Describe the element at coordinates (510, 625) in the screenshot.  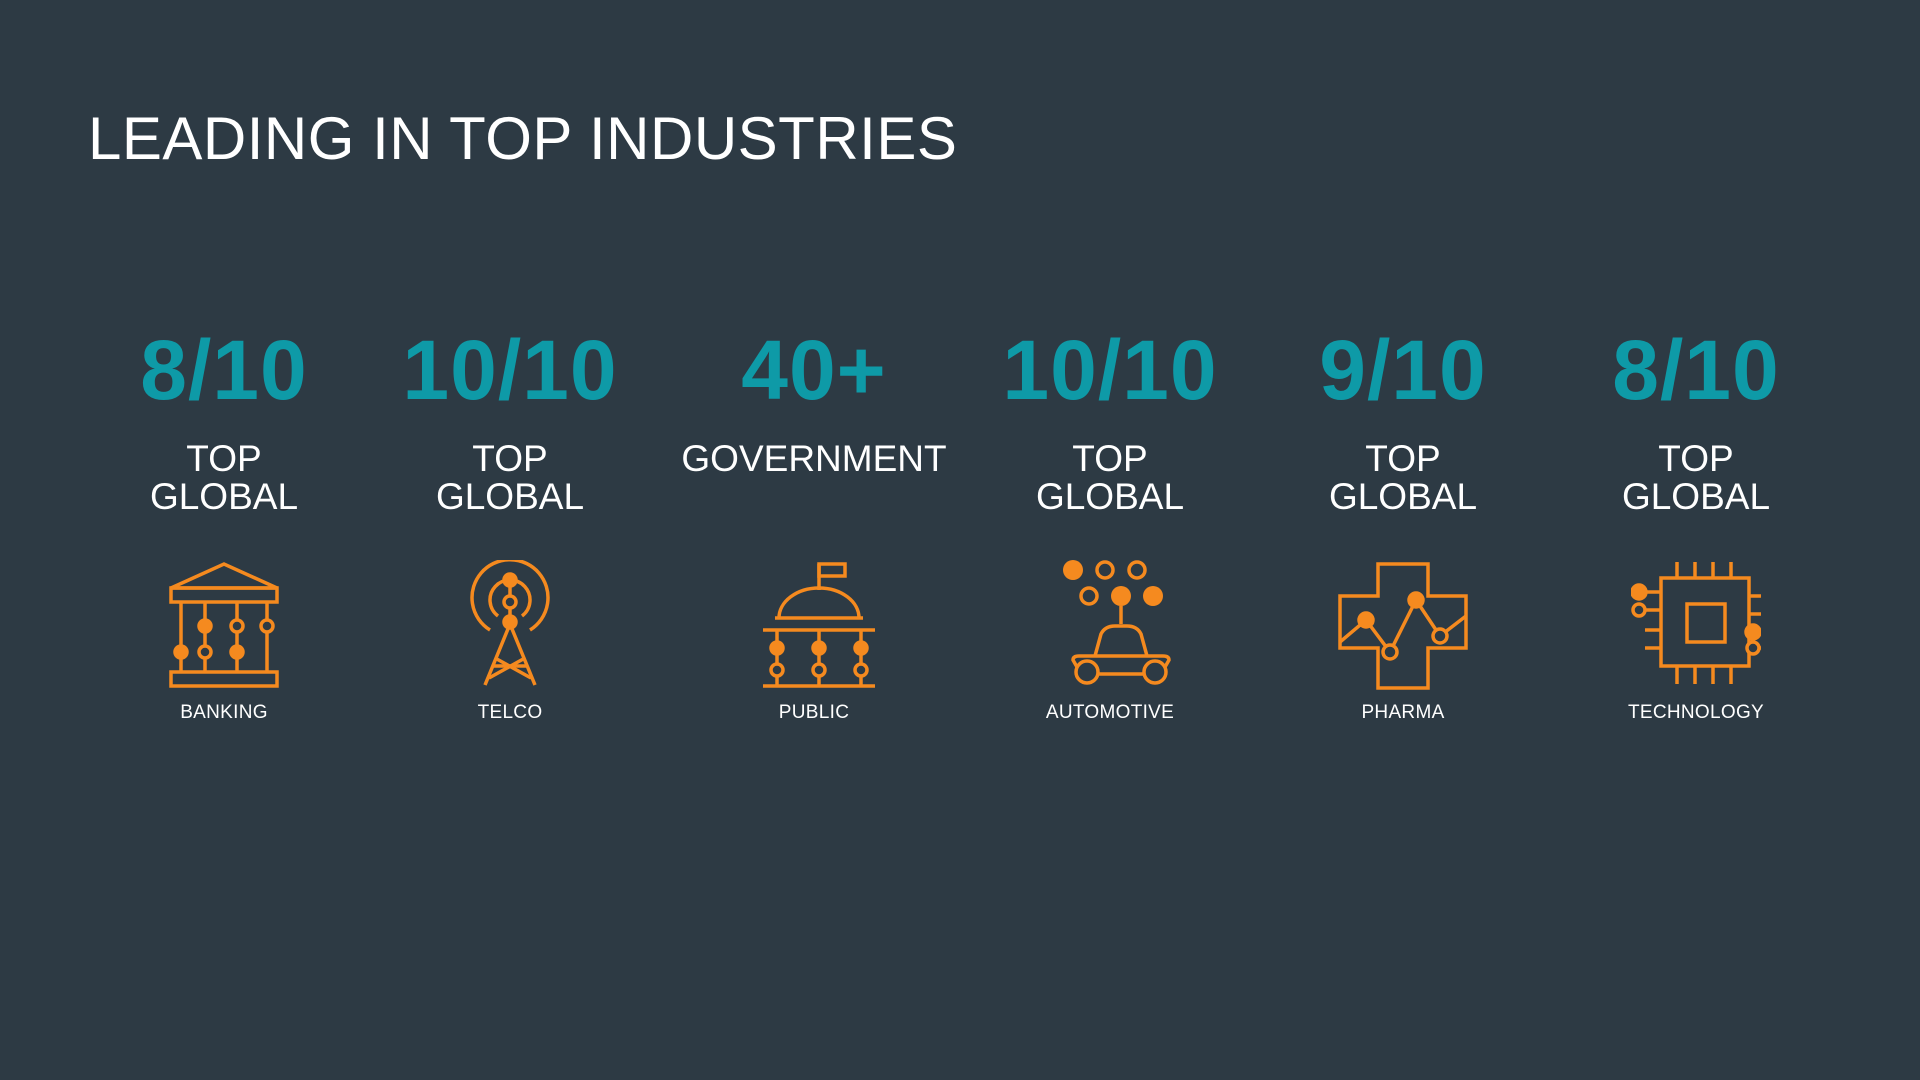
I see `telecom-tower-icon` at that location.